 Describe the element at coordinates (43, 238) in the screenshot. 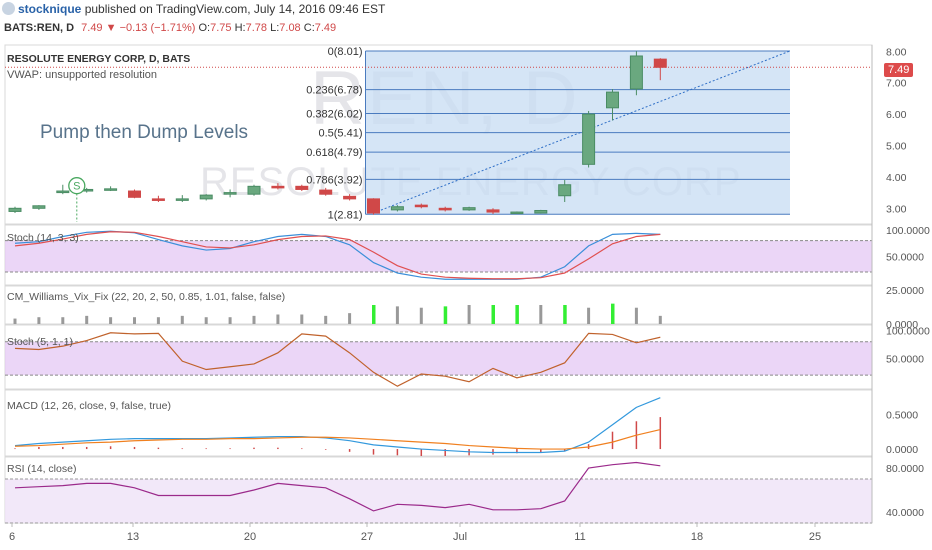

I see `stoch1-label: Stoch (14, 3, 3)` at that location.